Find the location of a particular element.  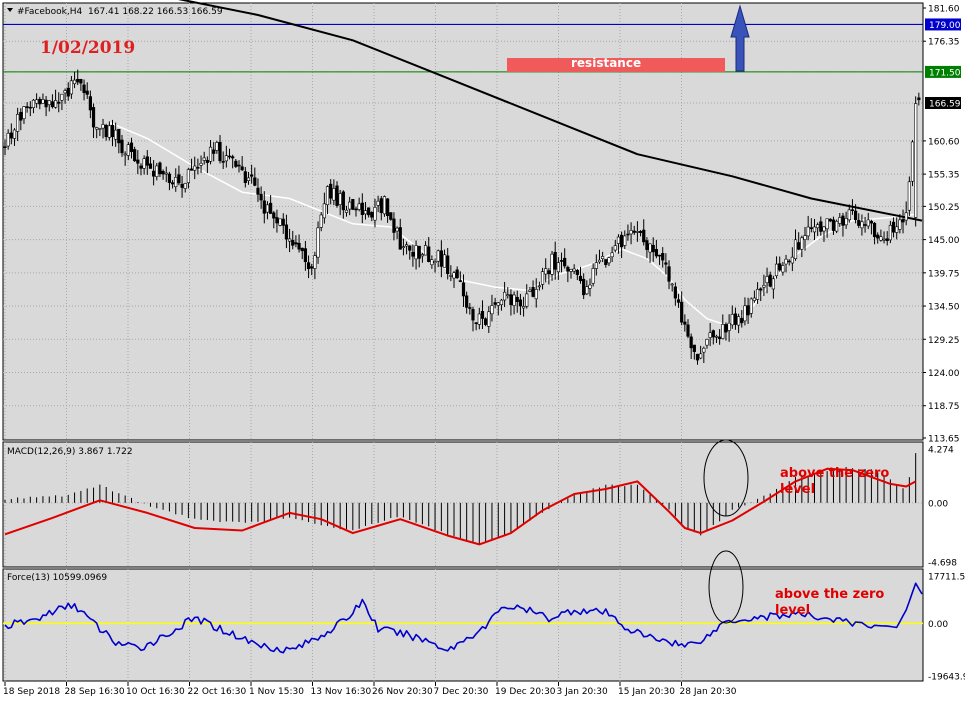

chart-date-note: 1/02/2019 is located at coordinates (87, 48).